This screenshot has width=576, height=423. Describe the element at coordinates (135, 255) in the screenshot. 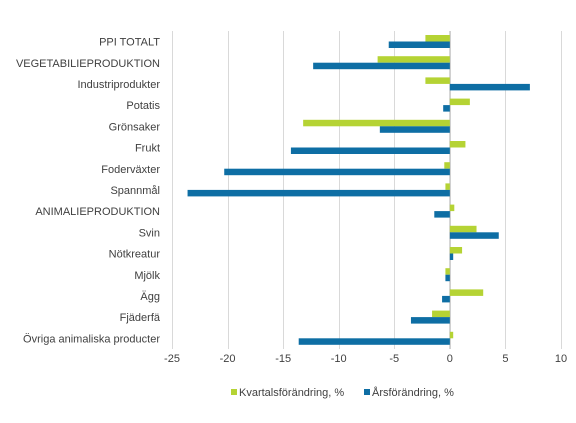

I see `category-label: Nötkreatur` at that location.